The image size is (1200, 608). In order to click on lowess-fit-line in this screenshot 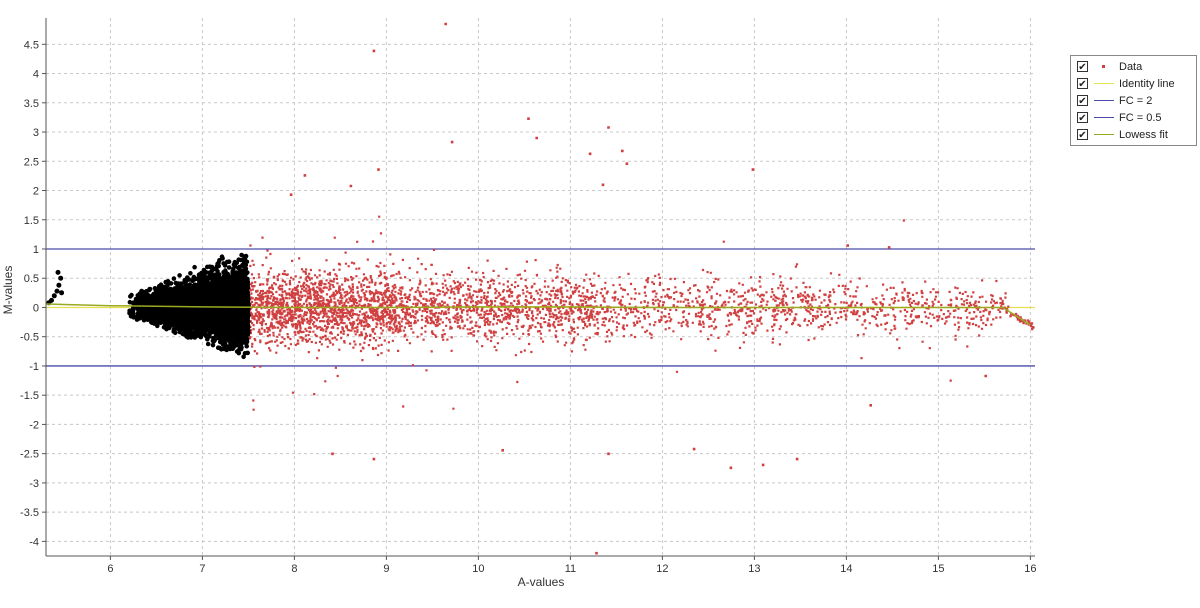, I will do `click(538, 314)`.